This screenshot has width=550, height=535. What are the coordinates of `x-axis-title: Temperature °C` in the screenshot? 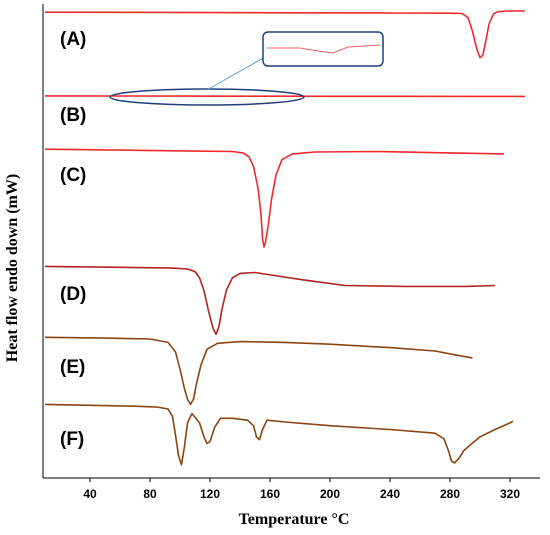 It's located at (294, 519).